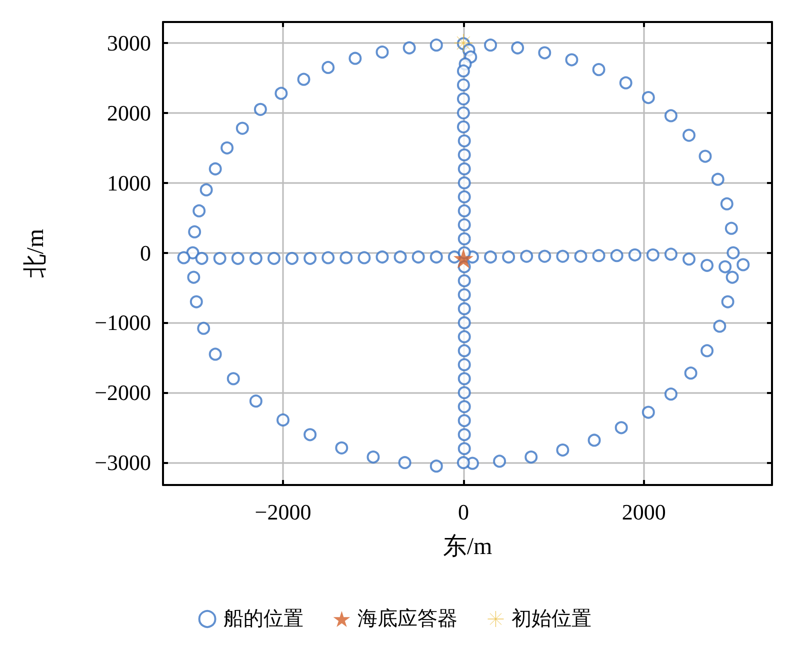  What do you see at coordinates (408, 619) in the screenshot?
I see `legend-label: 海底应答器` at bounding box center [408, 619].